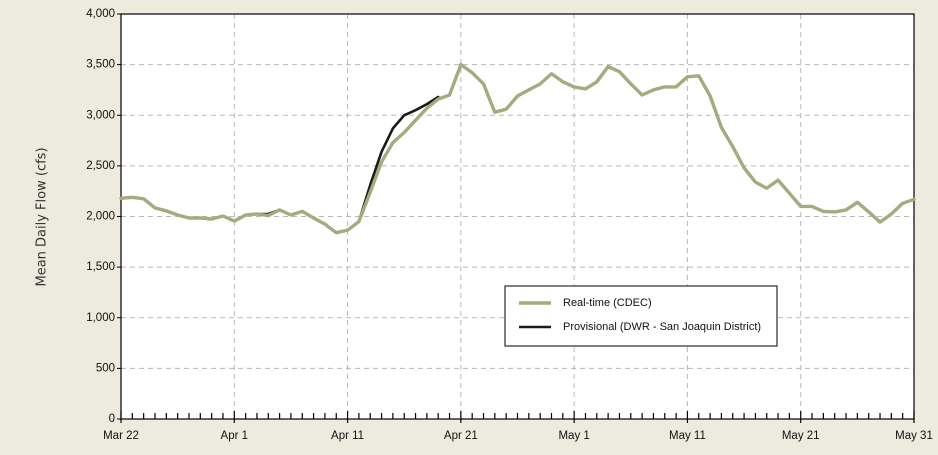 The image size is (938, 455). Describe the element at coordinates (105, 368) in the screenshot. I see `y-tick-label: 500` at that location.